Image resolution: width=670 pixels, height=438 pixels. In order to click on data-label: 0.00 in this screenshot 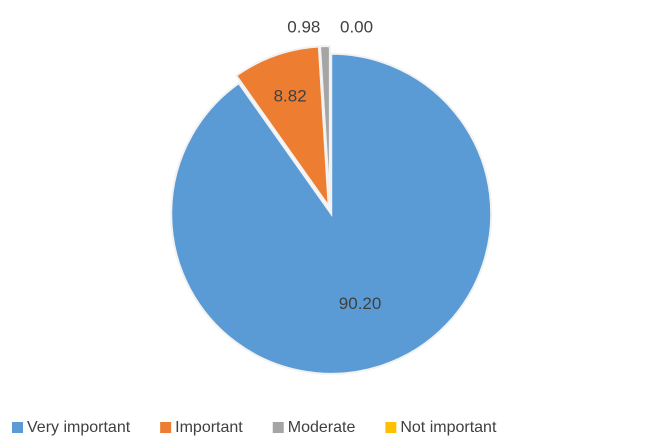, I will do `click(356, 26)`.